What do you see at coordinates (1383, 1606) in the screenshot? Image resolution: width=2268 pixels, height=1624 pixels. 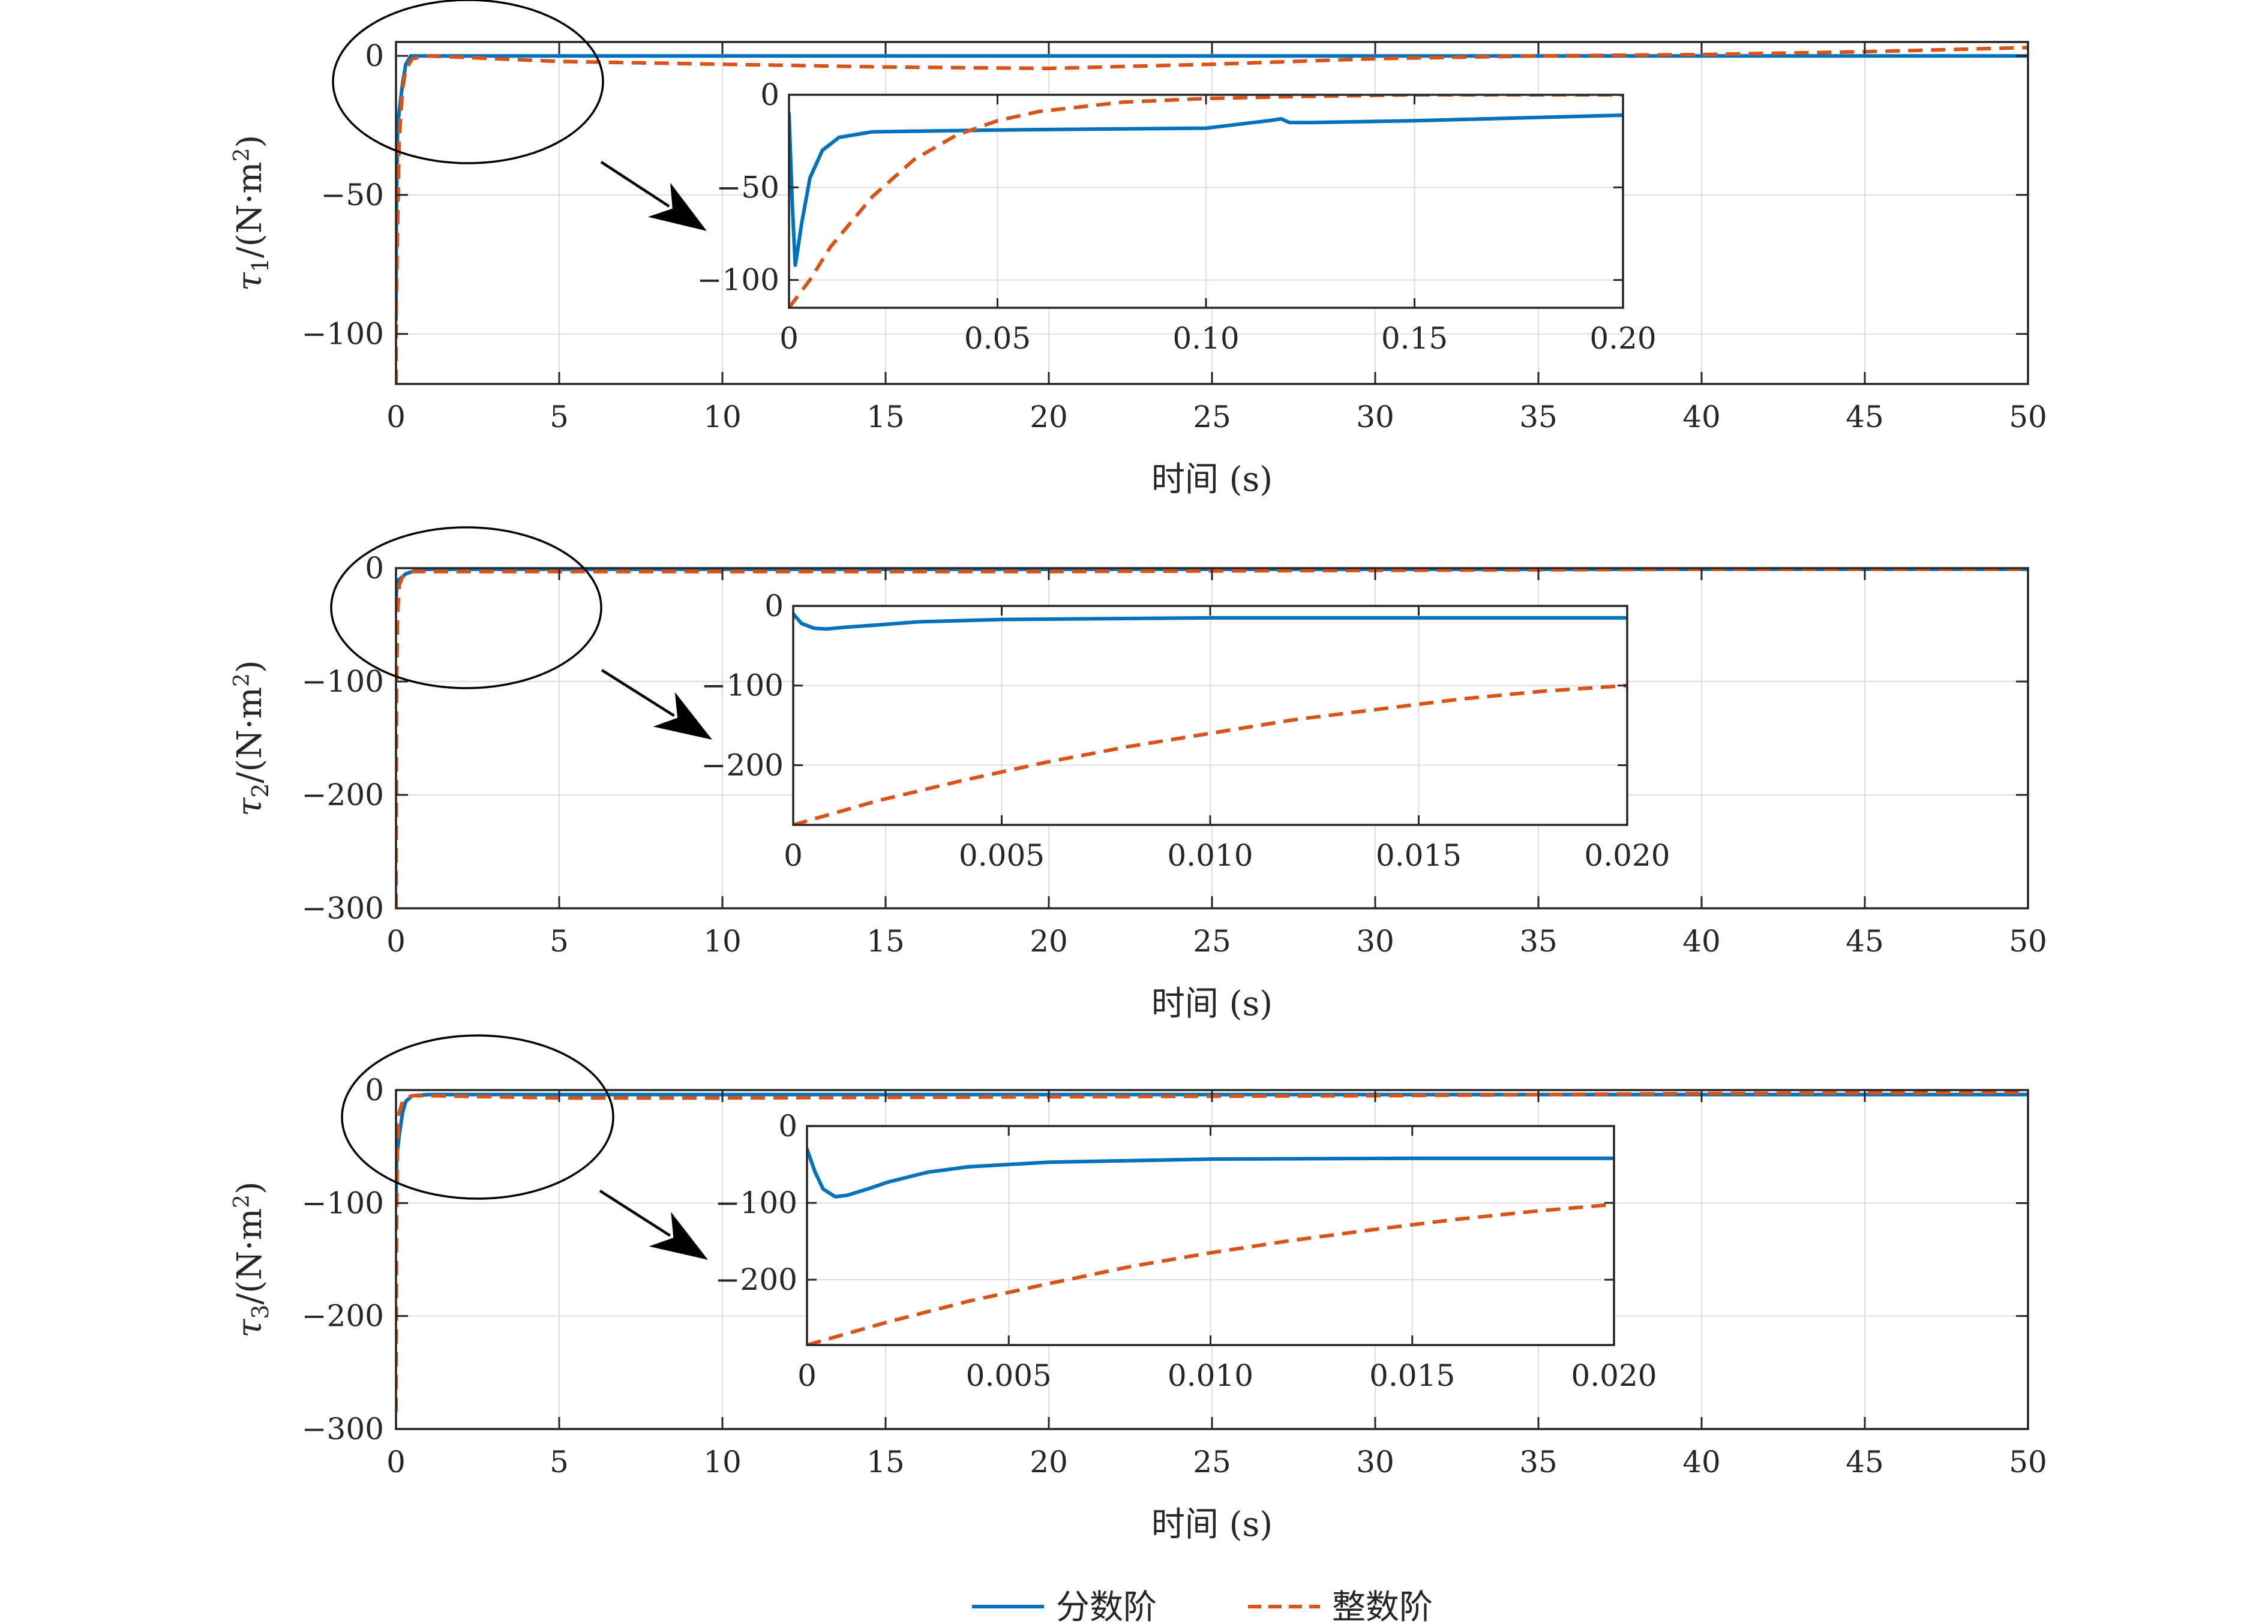 I see `legend-label-integer: 整数阶` at bounding box center [1383, 1606].